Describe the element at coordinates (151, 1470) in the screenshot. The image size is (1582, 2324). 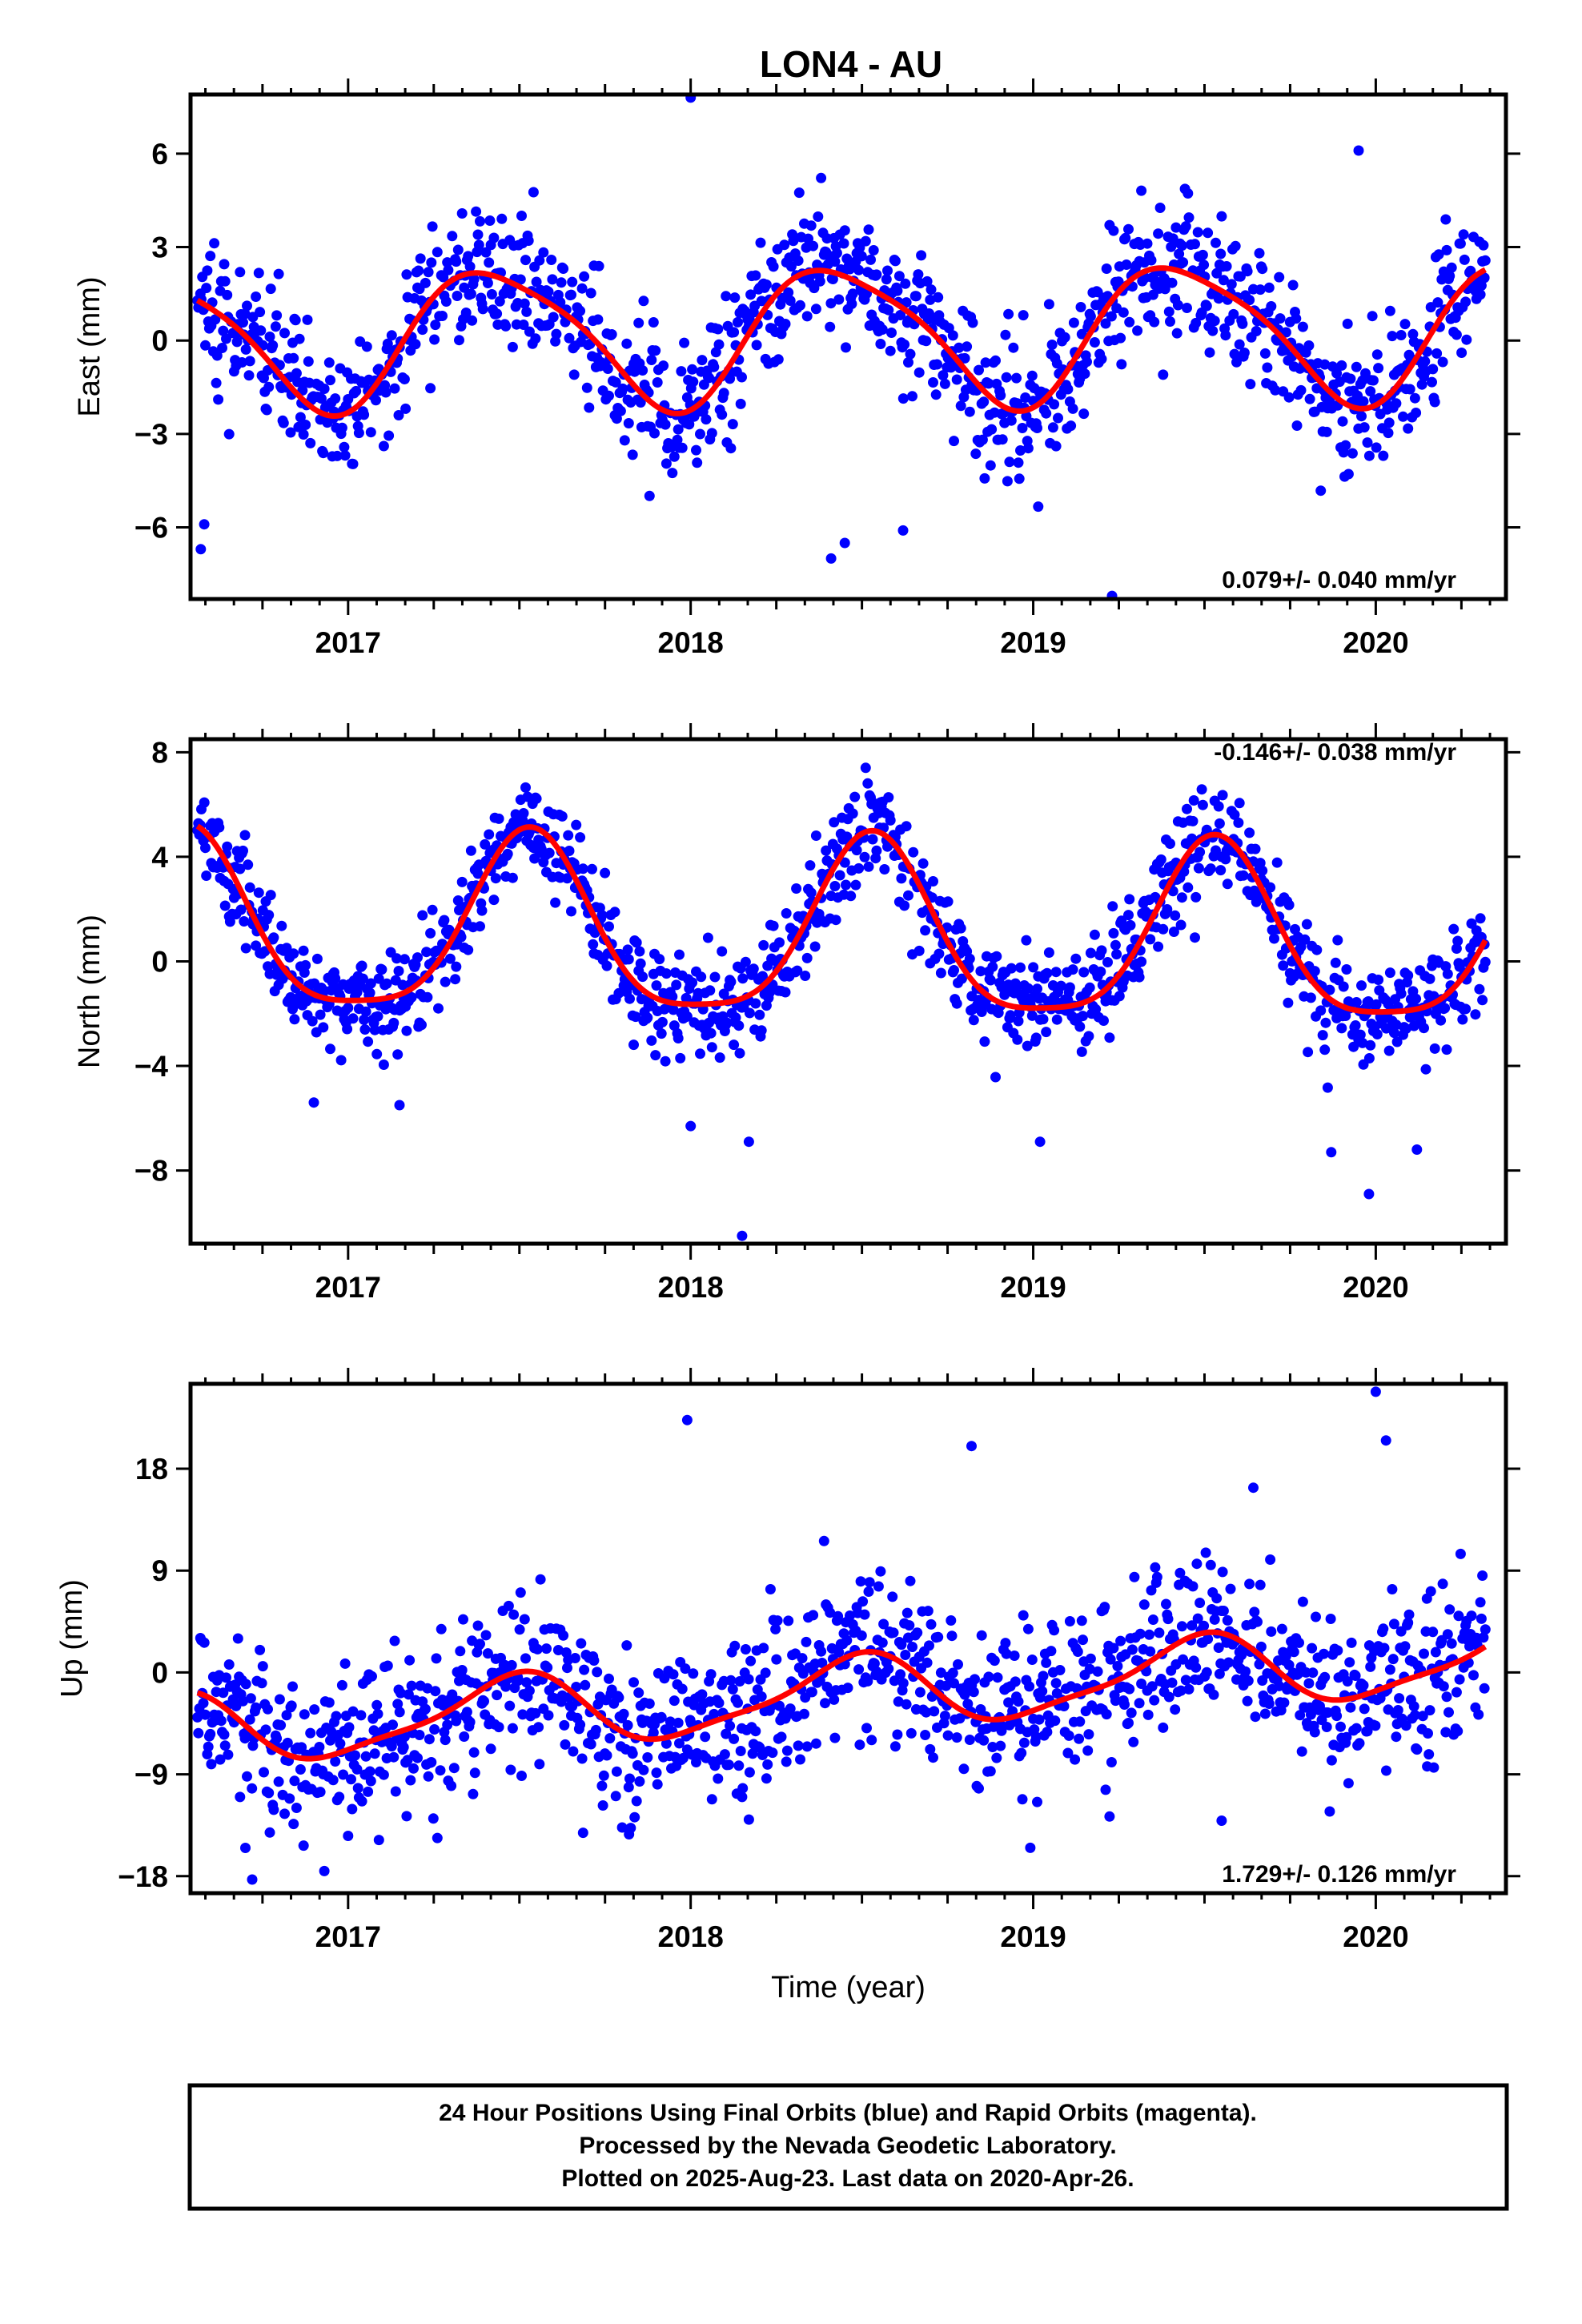
I see `y-tick-label: 18` at that location.